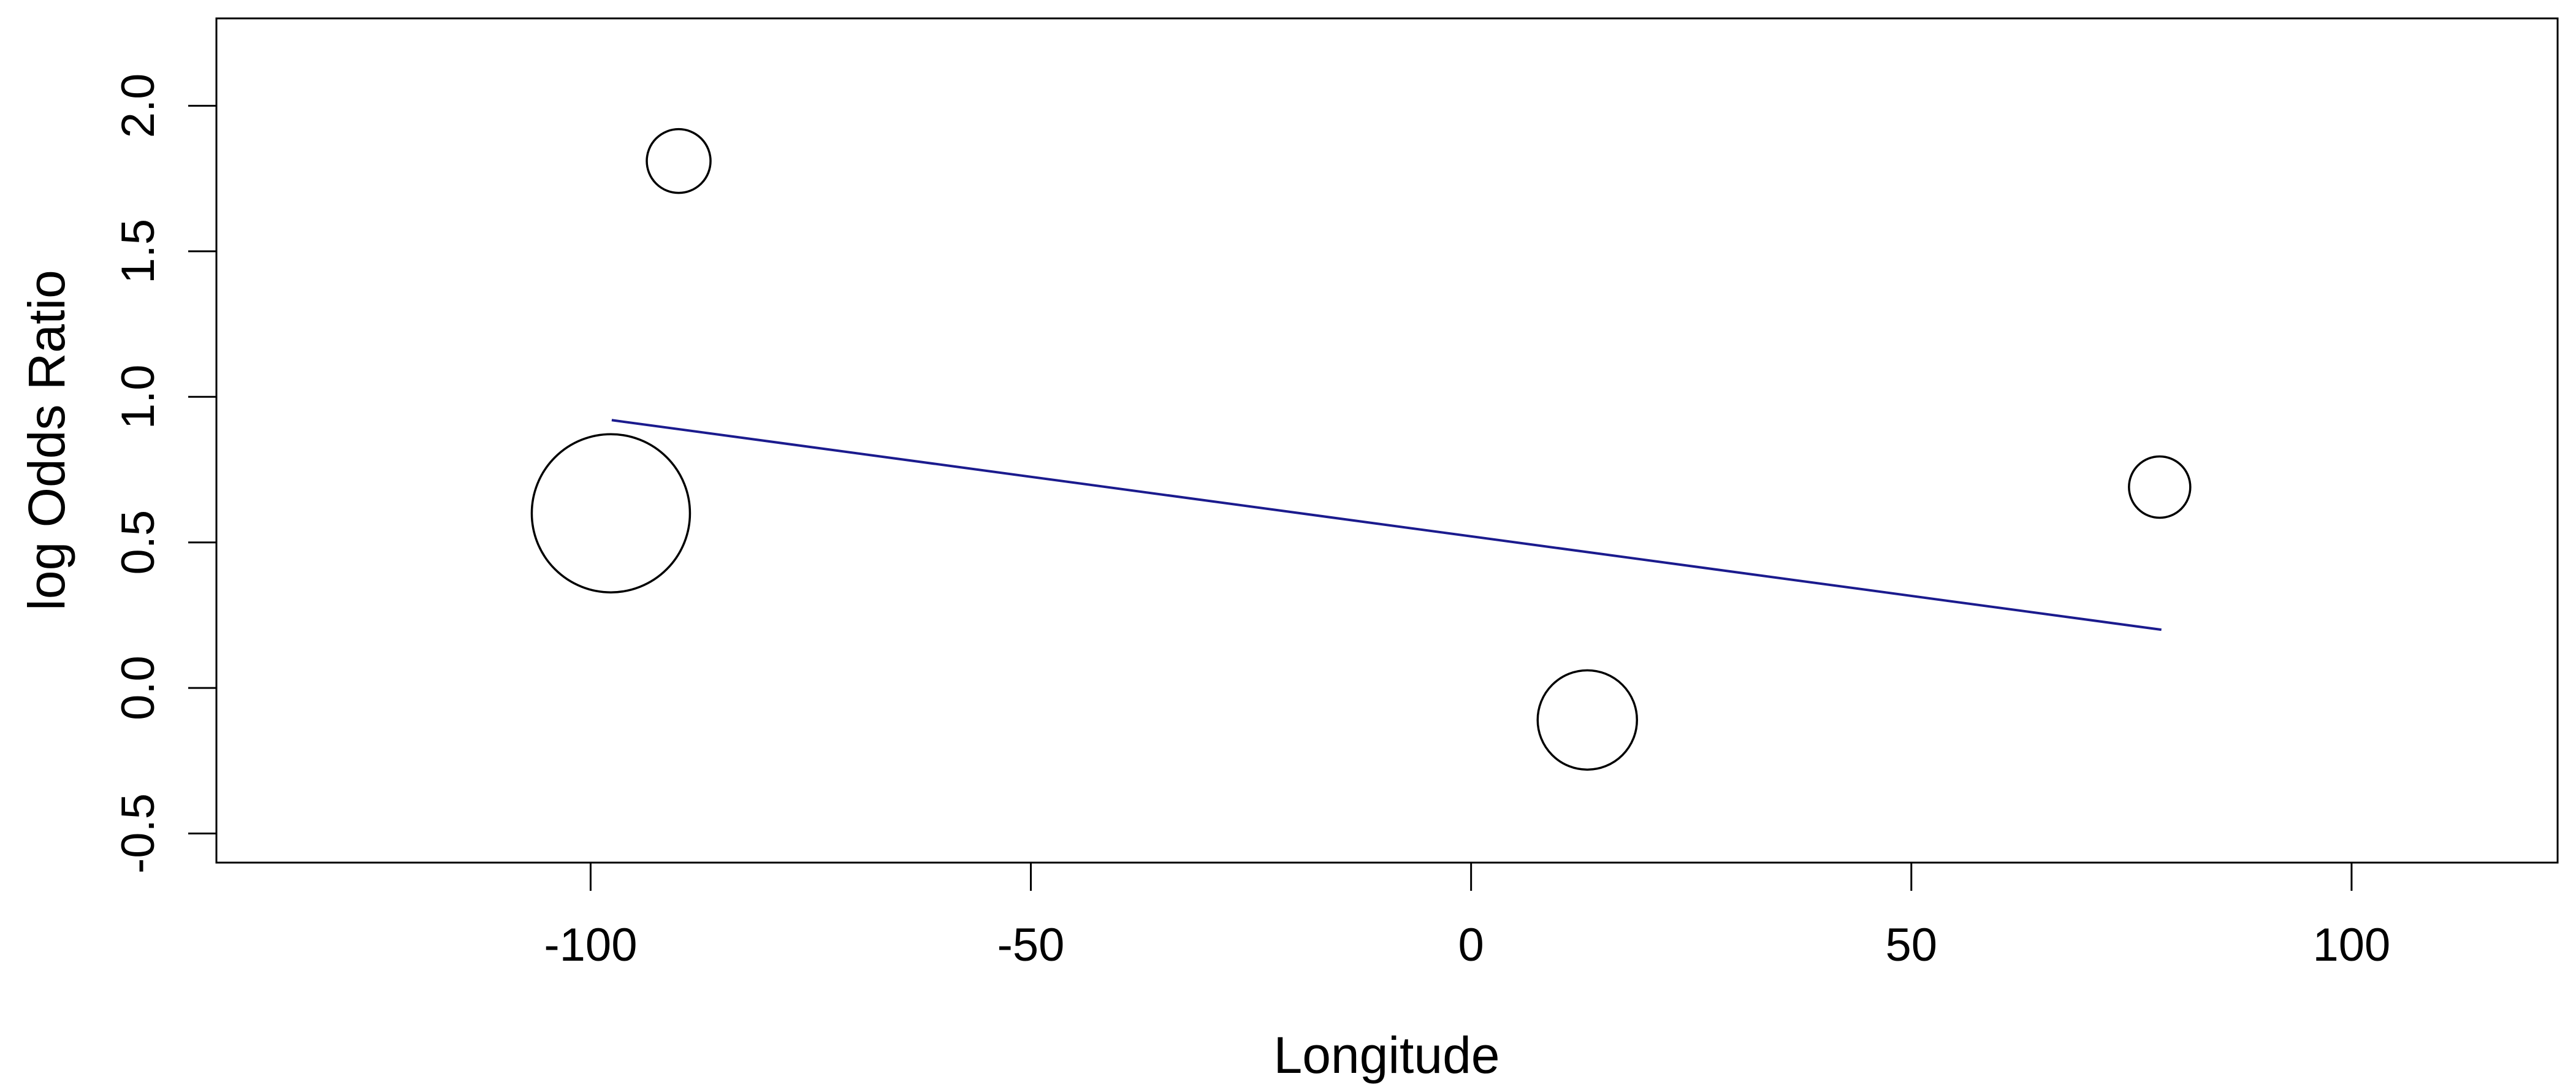 This screenshot has width=2576, height=1087. What do you see at coordinates (138, 396) in the screenshot?
I see `y-tick-label: 1.0` at bounding box center [138, 396].